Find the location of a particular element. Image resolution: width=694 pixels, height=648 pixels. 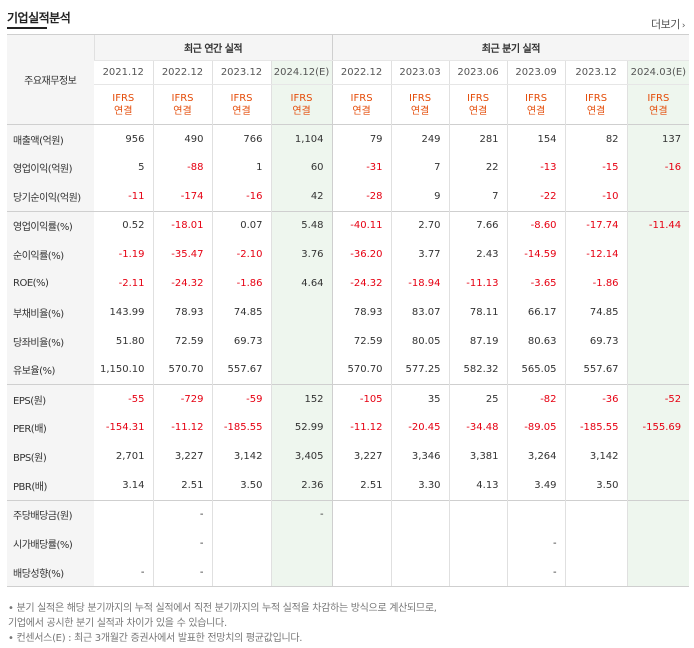

table-cell: -55 is located at coordinates (123, 399).